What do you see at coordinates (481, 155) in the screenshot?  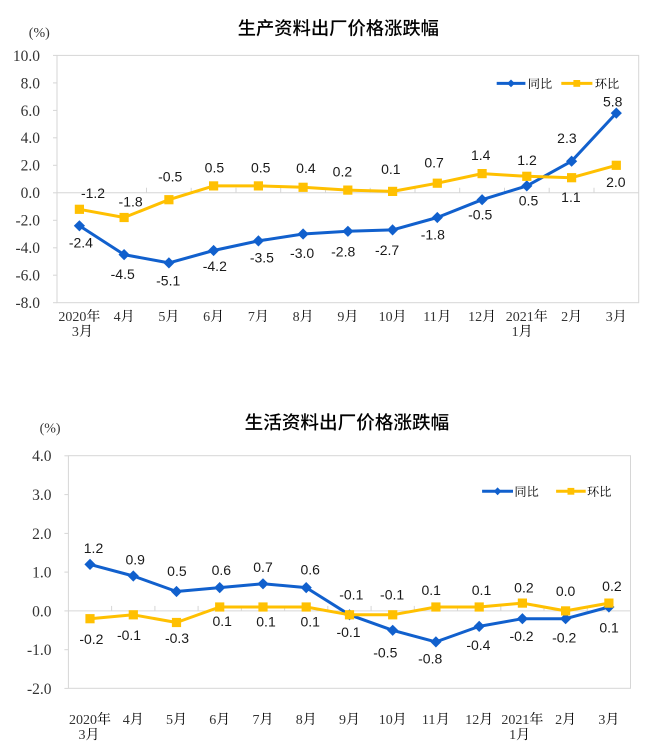 I see `svg-text: 1.4` at bounding box center [481, 155].